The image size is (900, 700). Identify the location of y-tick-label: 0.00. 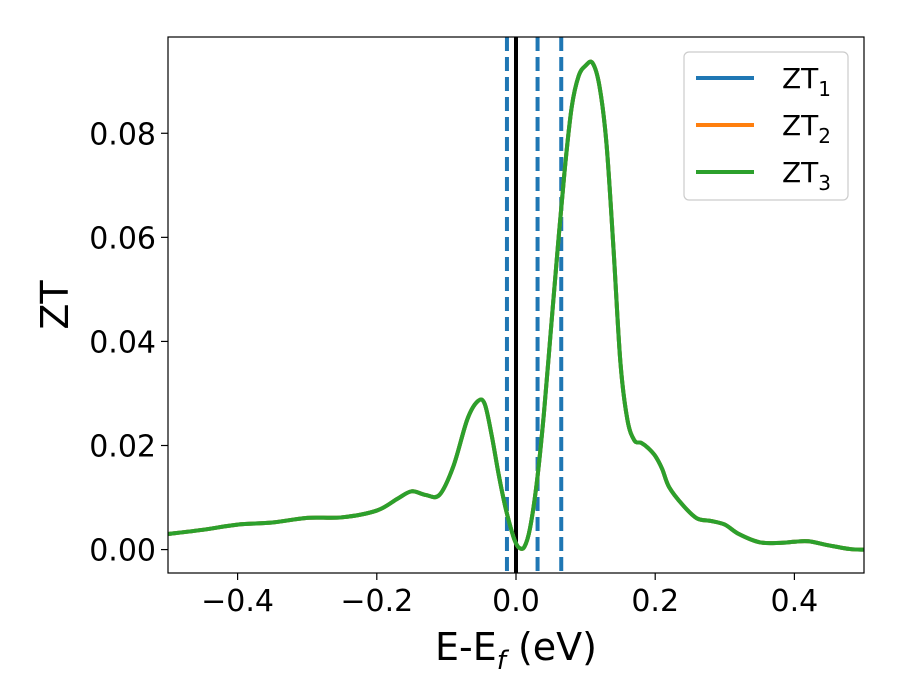
(122, 551).